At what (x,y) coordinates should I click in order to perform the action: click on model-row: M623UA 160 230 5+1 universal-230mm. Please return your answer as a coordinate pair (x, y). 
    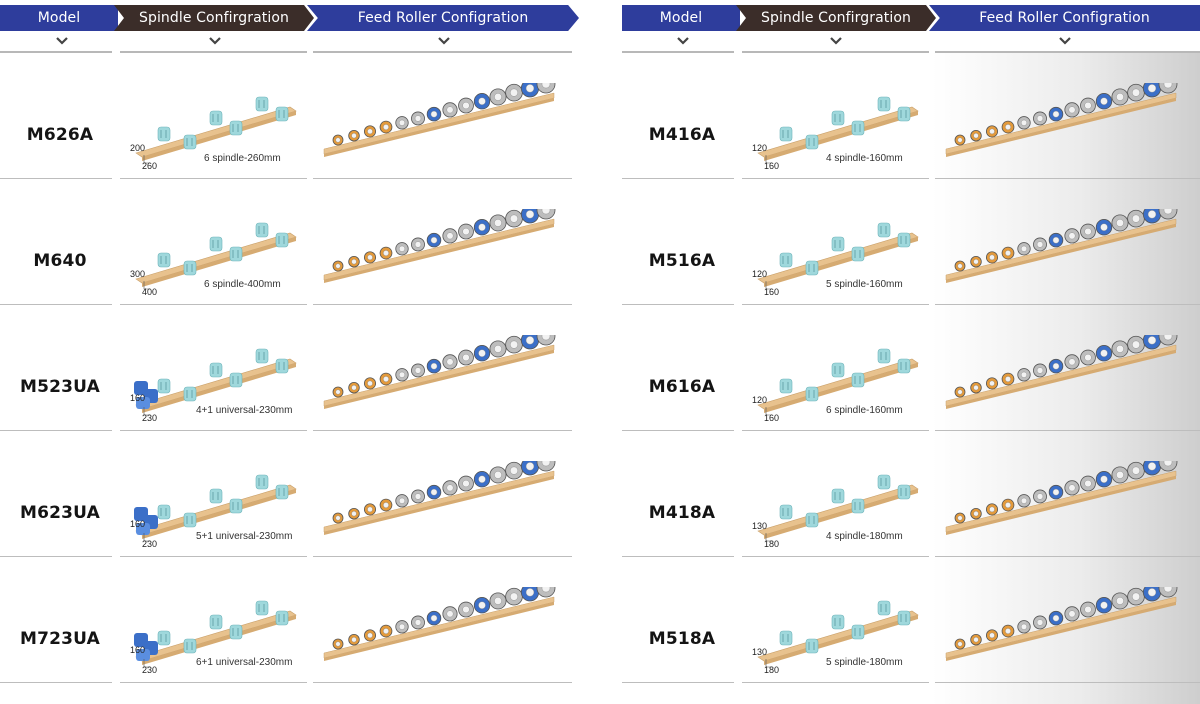
    Looking at the image, I should click on (286, 494).